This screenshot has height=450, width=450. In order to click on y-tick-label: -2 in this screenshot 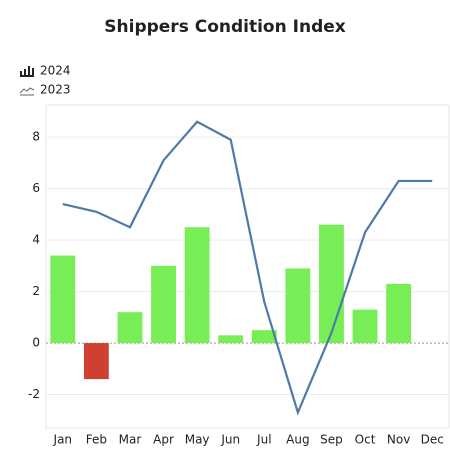, I will do `click(34, 394)`.